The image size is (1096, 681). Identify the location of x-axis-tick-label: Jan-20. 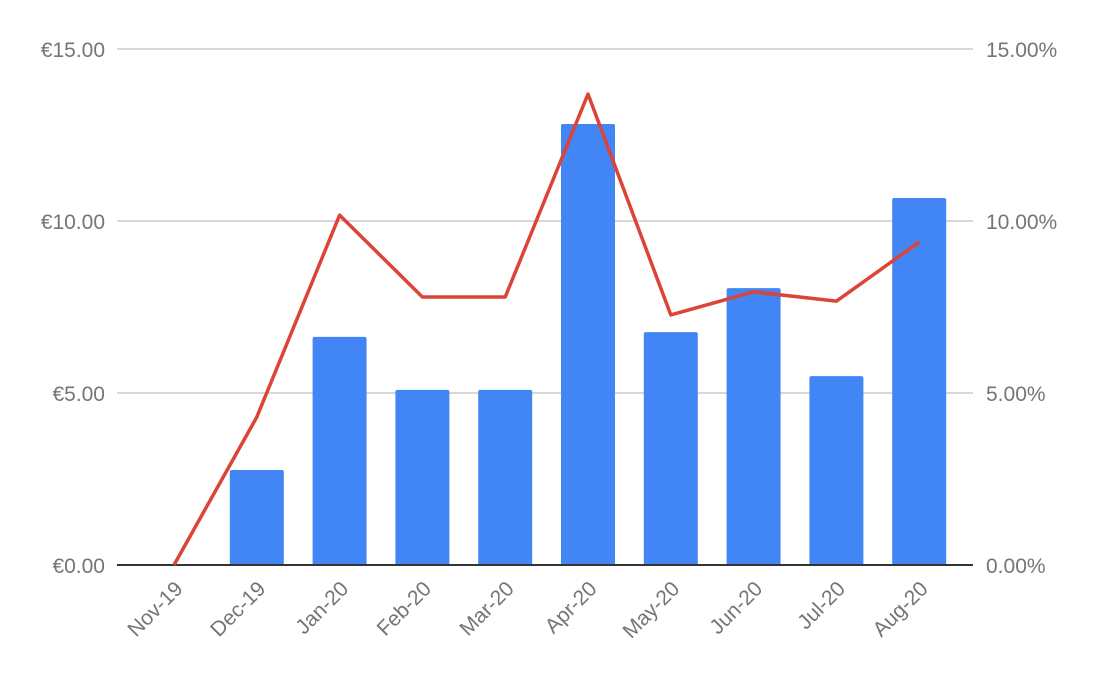
(322, 608).